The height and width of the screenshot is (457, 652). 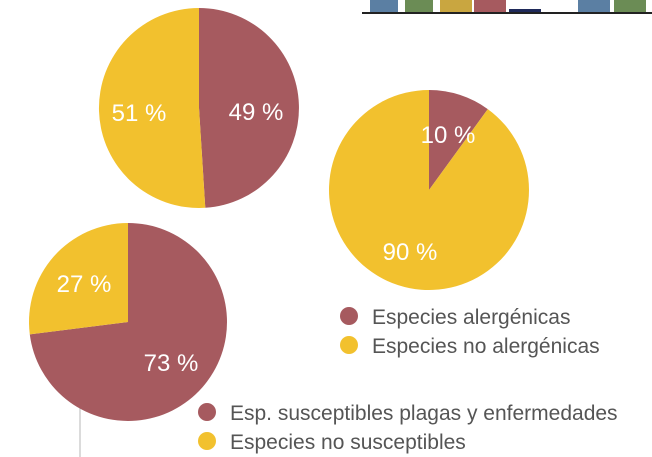 I want to click on legend-label: Esp. susceptibles plagas y enfermedades, so click(x=424, y=413).